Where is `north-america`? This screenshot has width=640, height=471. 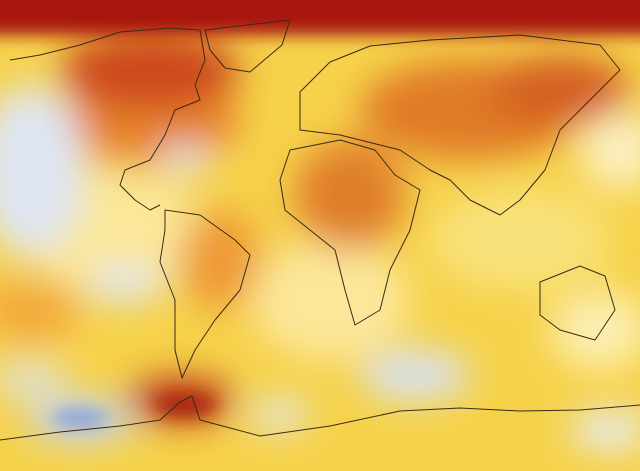 north-america is located at coordinates (107, 119).